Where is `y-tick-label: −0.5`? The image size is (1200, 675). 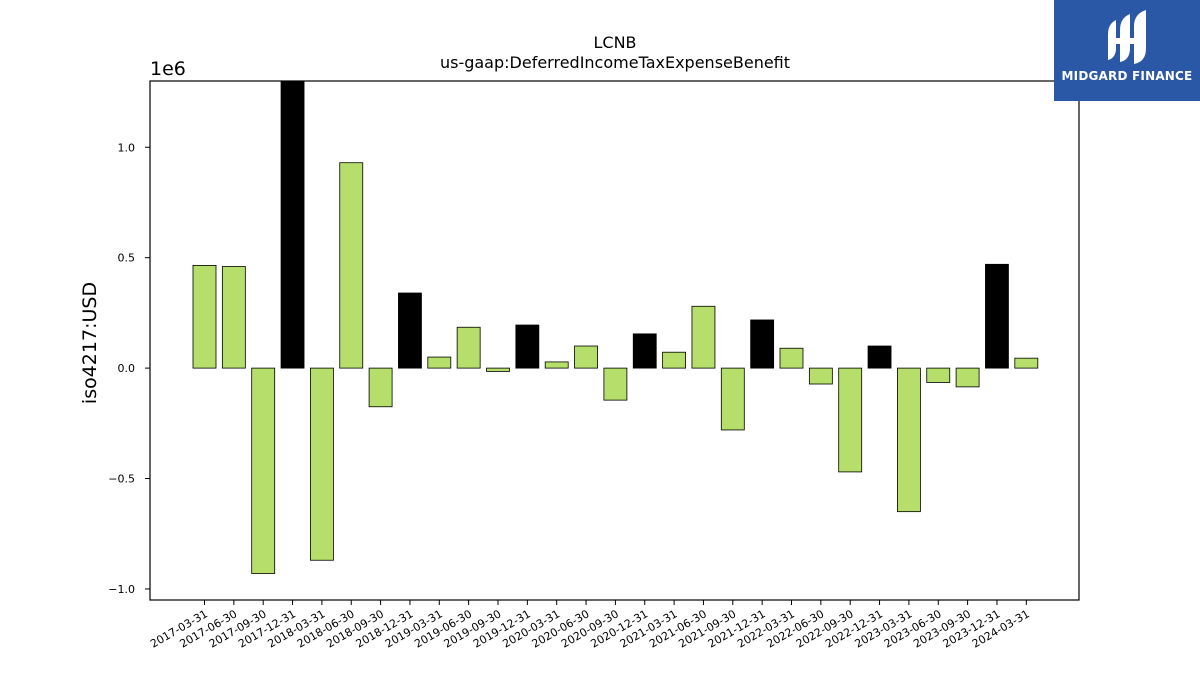 y-tick-label: −0.5 is located at coordinates (121, 479).